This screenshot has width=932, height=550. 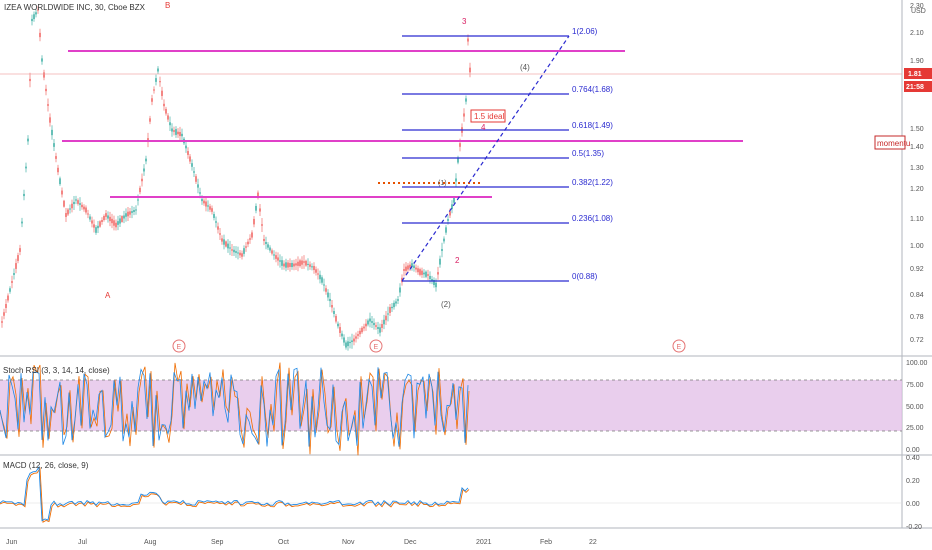 What do you see at coordinates (918, 73) in the screenshot?
I see `last-price-badge` at bounding box center [918, 73].